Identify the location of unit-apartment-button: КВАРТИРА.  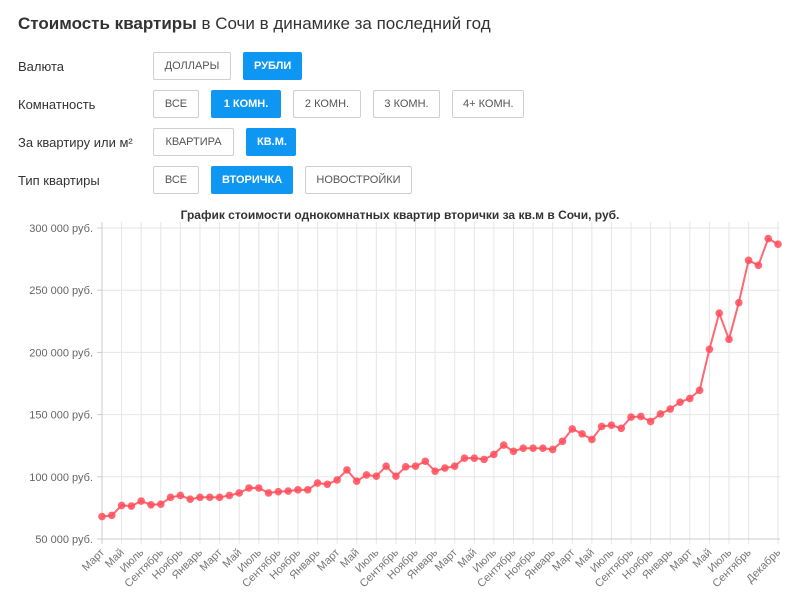
(193, 142).